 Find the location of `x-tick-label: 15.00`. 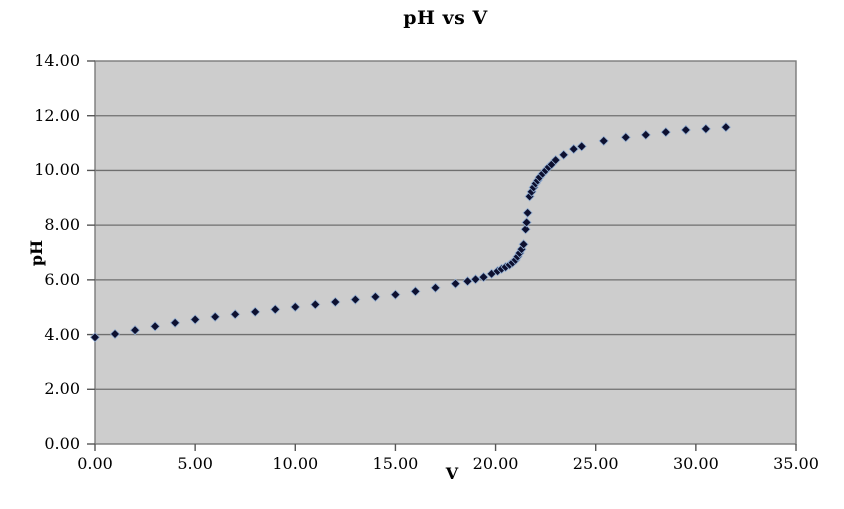

x-tick-label: 15.00 is located at coordinates (395, 463).